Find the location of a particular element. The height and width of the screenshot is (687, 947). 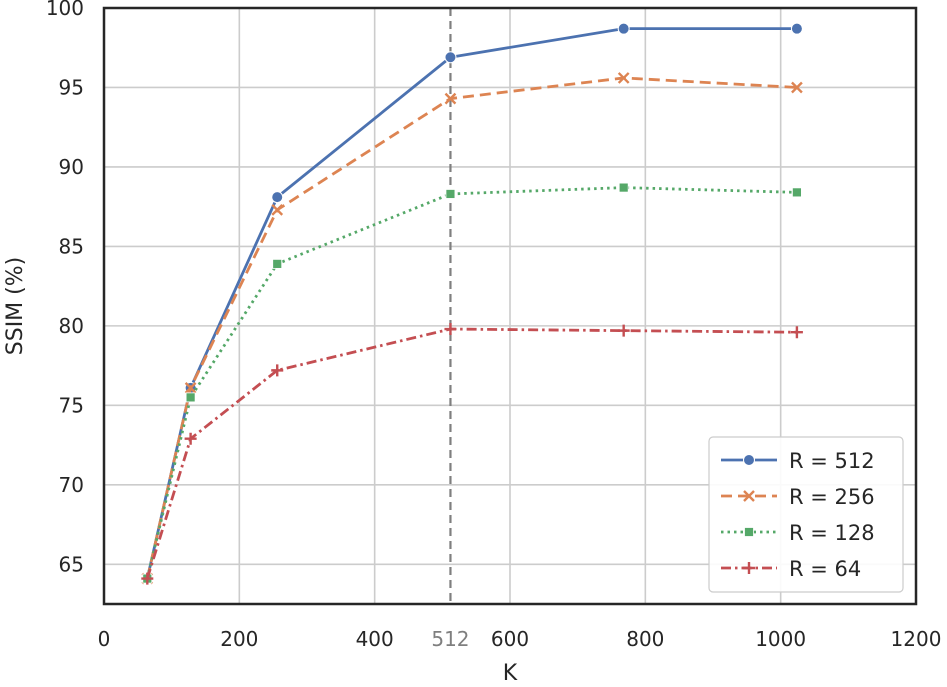

x-tick-label-6: 1200 is located at coordinates (916, 639).